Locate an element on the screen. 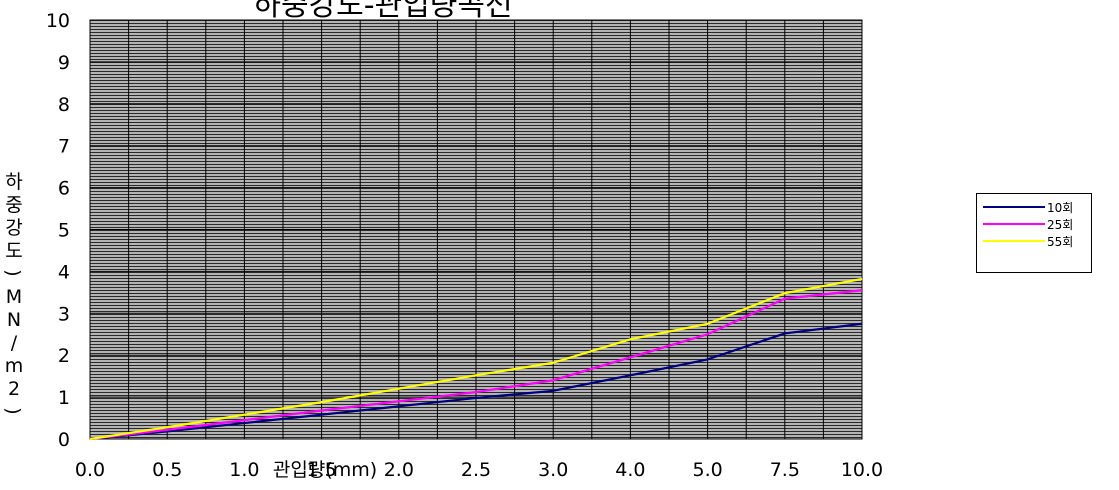  x-tick-labels: 0.0 0.5 1.0 1.5 2.0 2.5 3.0 4.0 5.0 7.5 10.0 is located at coordinates (479, 470).